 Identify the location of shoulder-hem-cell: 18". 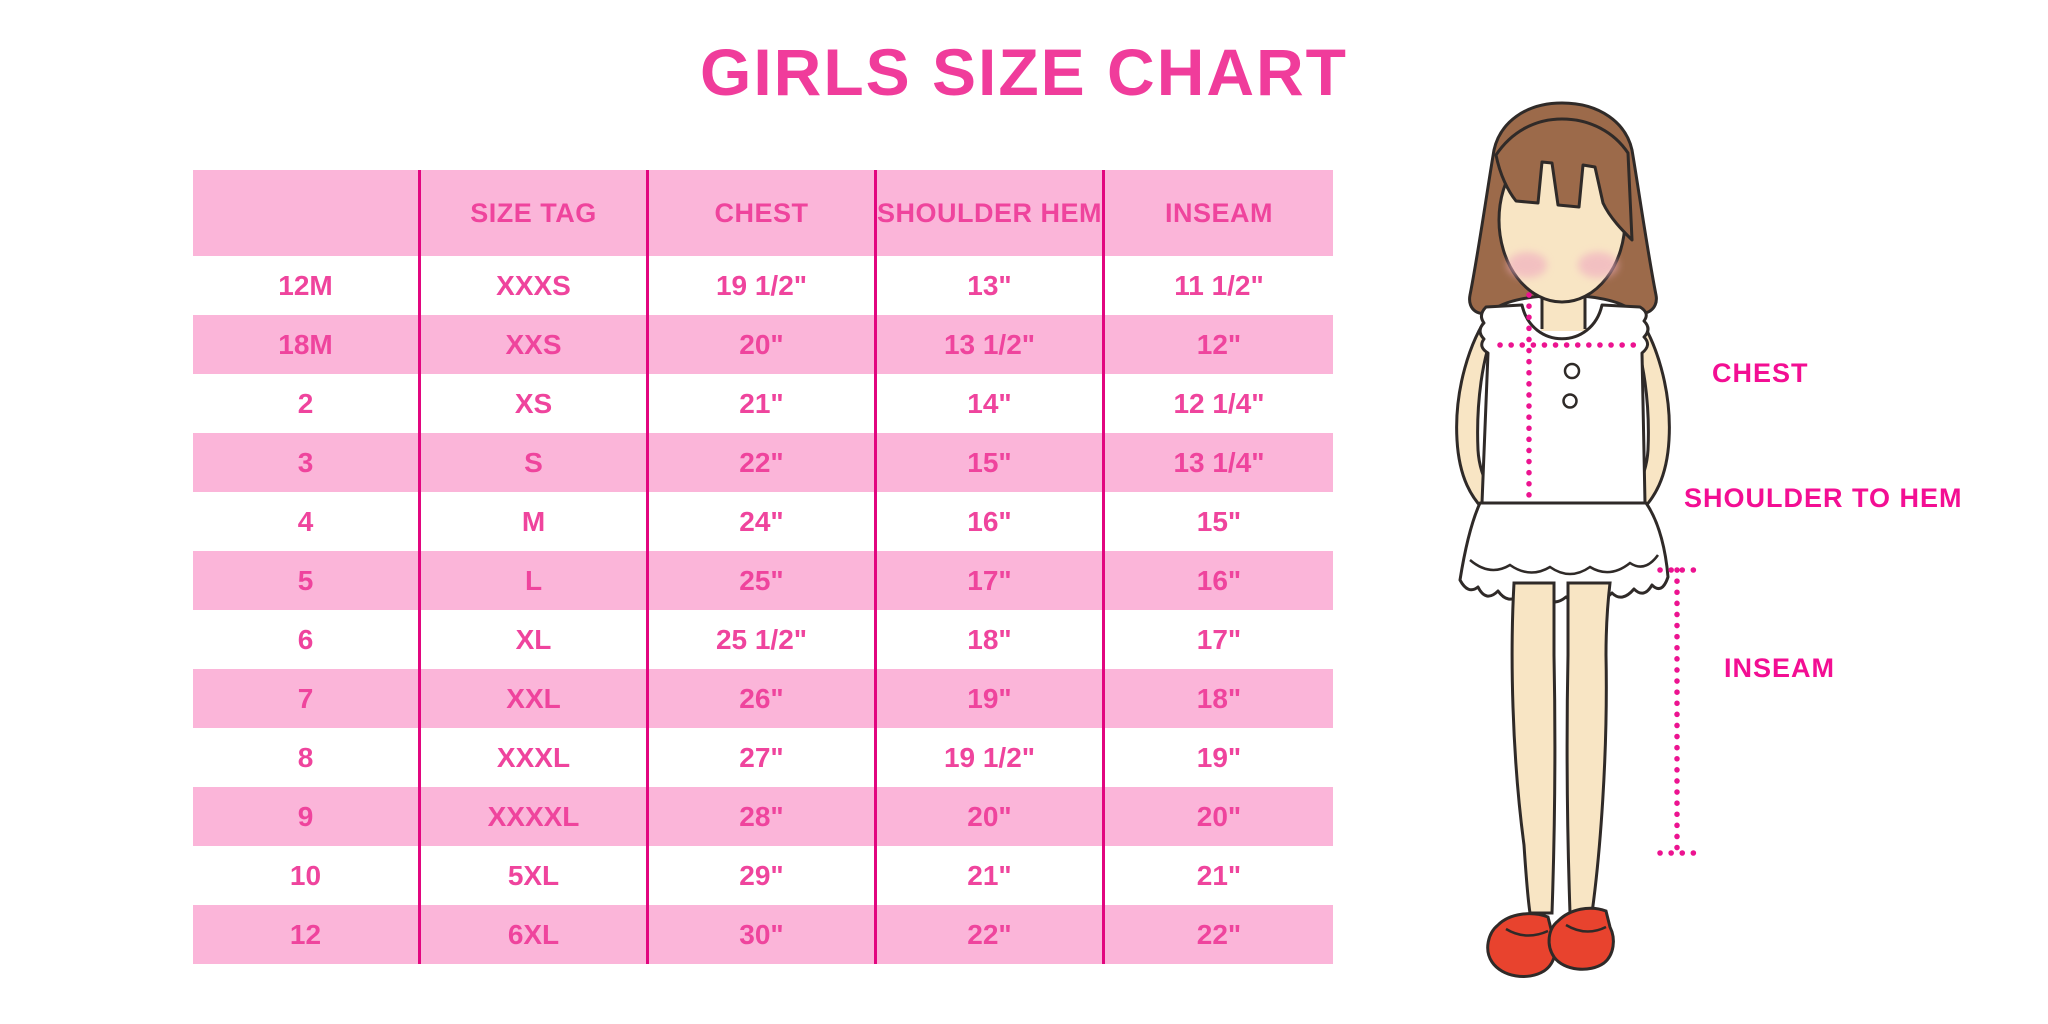
(991, 639).